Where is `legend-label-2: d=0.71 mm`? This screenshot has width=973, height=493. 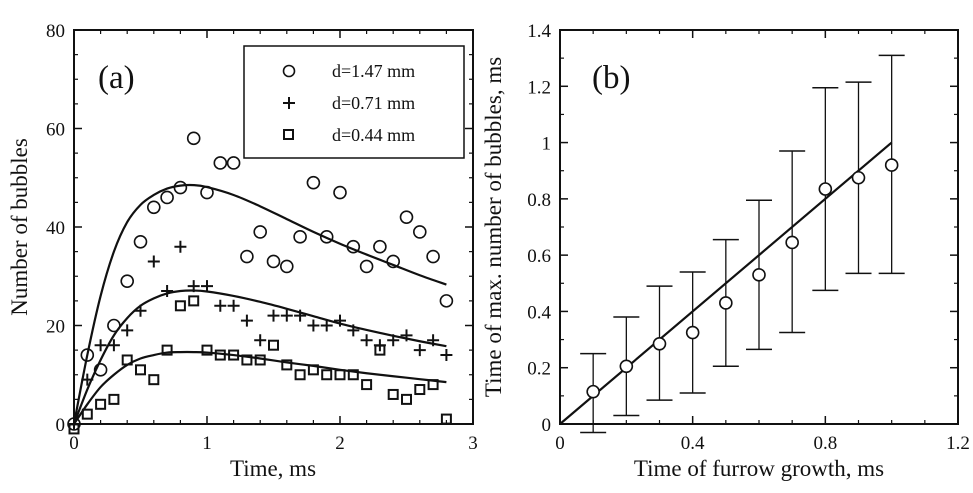 legend-label-2: d=0.71 mm is located at coordinates (373, 103).